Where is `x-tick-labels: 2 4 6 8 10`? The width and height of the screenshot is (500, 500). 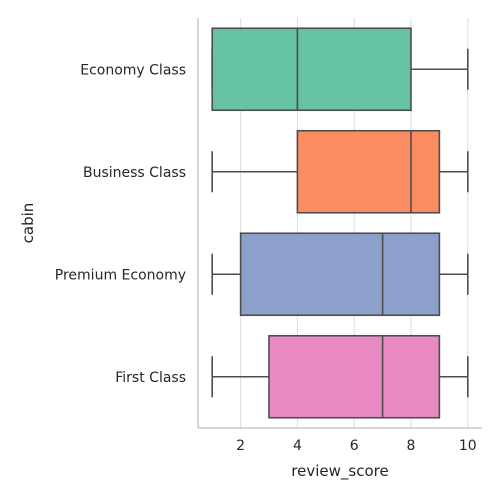 x-tick-labels: 2 4 6 8 10 is located at coordinates (356, 446).